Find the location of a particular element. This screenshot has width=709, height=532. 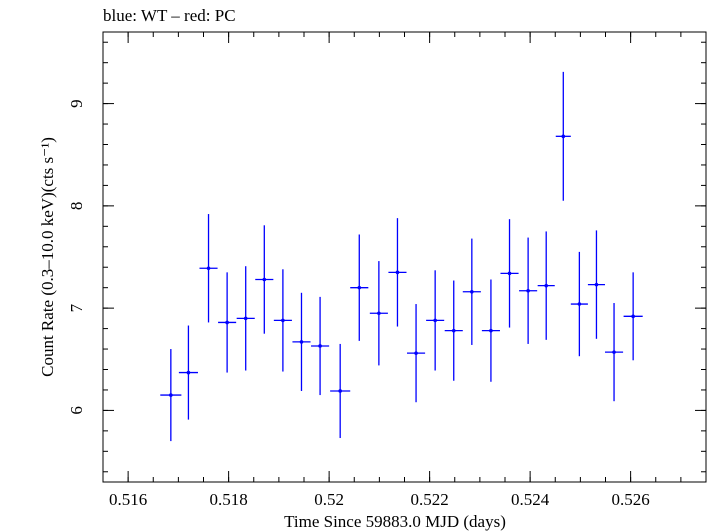

chart-title: blue: WT – red: PC is located at coordinates (169, 15).